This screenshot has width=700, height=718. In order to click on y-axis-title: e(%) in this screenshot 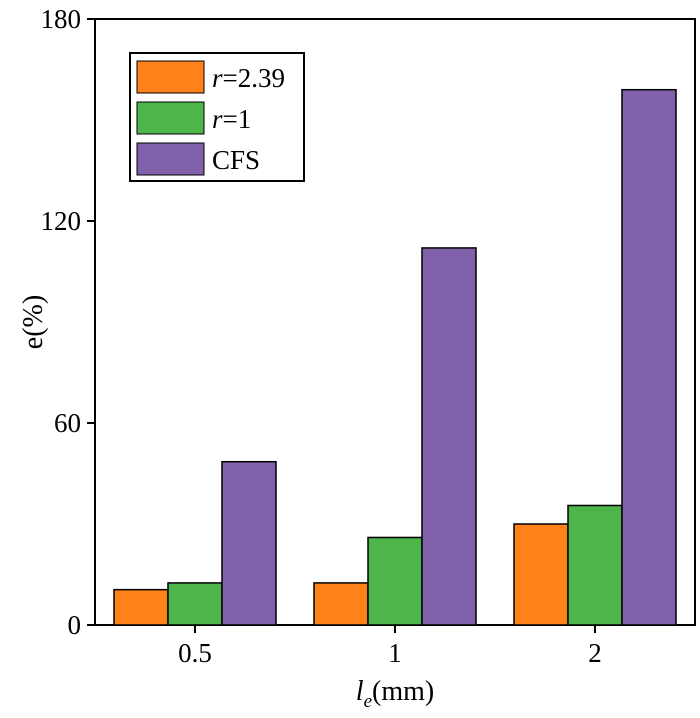, I will do `click(33, 322)`.